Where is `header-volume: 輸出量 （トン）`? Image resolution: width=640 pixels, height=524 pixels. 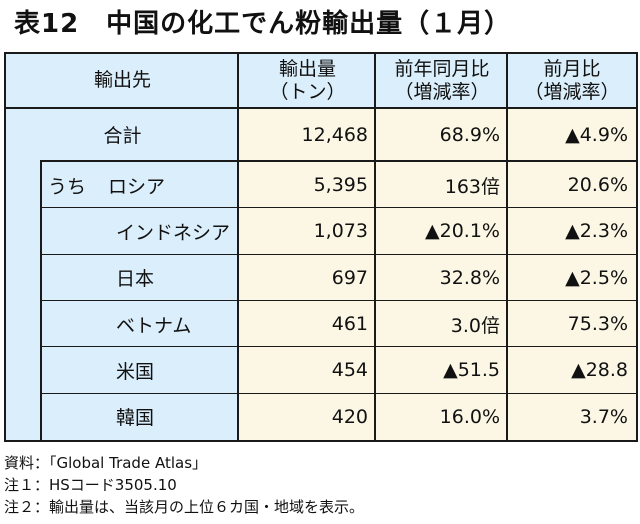
header-volume: 輸出量 （トン） is located at coordinates (307, 80).